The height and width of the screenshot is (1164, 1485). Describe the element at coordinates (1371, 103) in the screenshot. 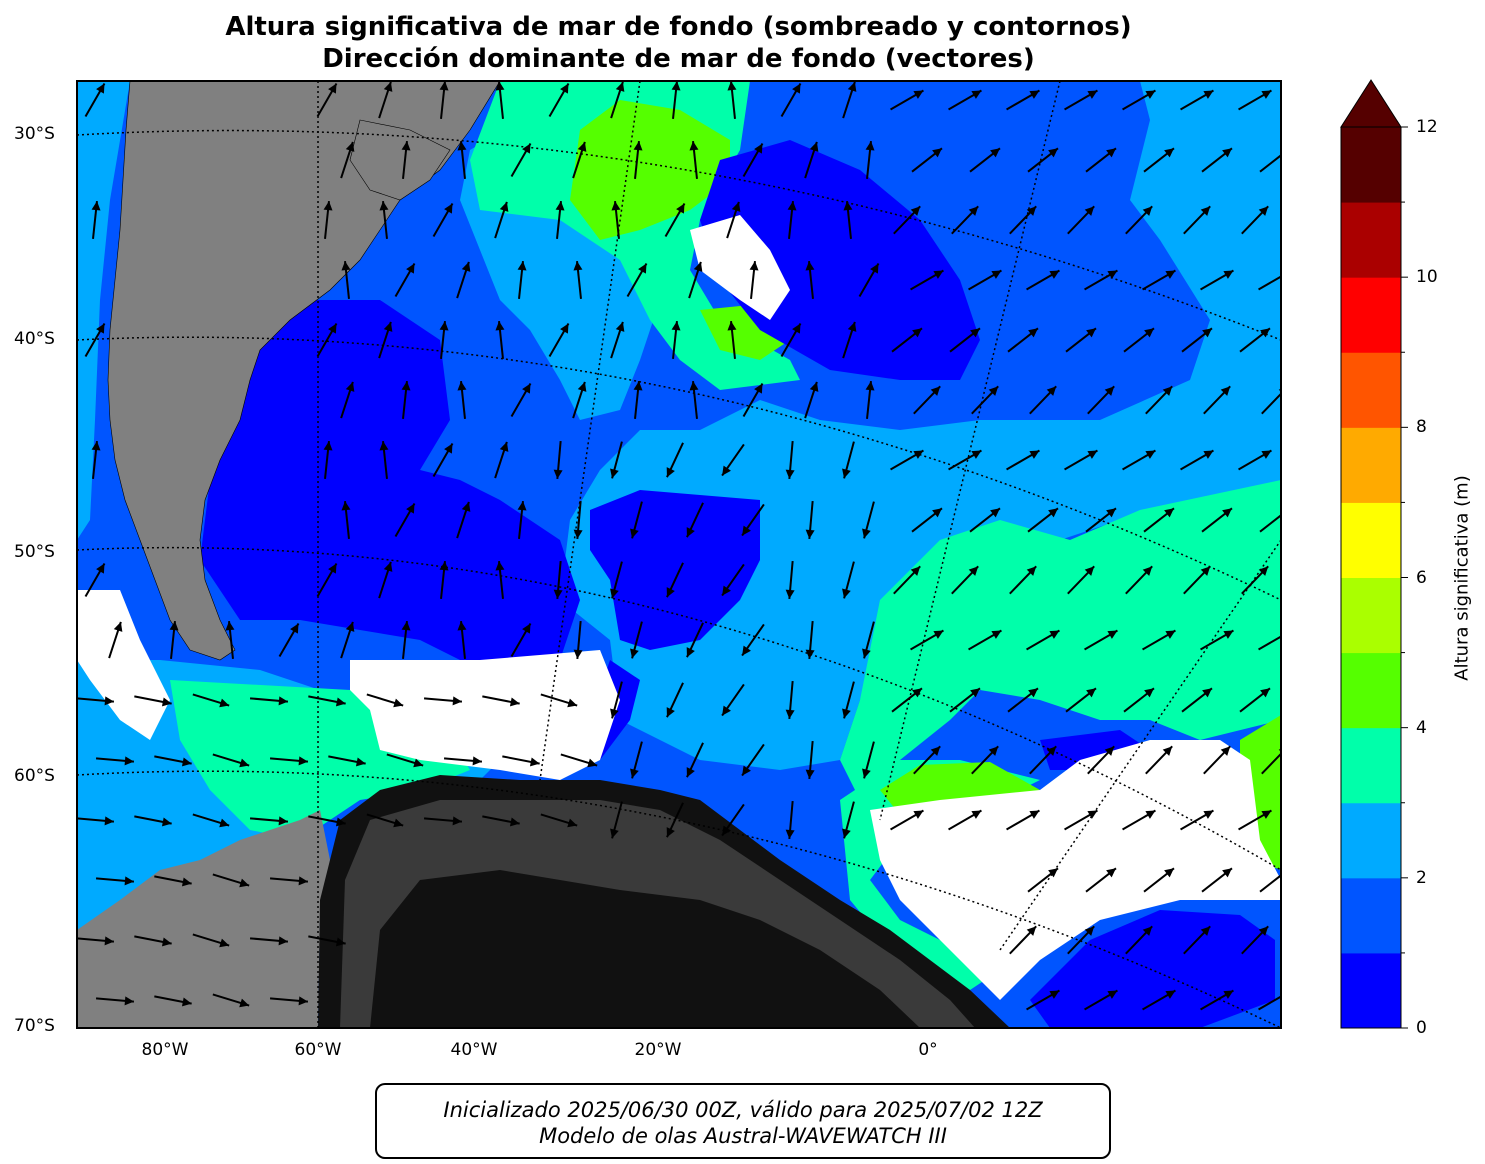

I see `colorbar-extend-max` at that location.